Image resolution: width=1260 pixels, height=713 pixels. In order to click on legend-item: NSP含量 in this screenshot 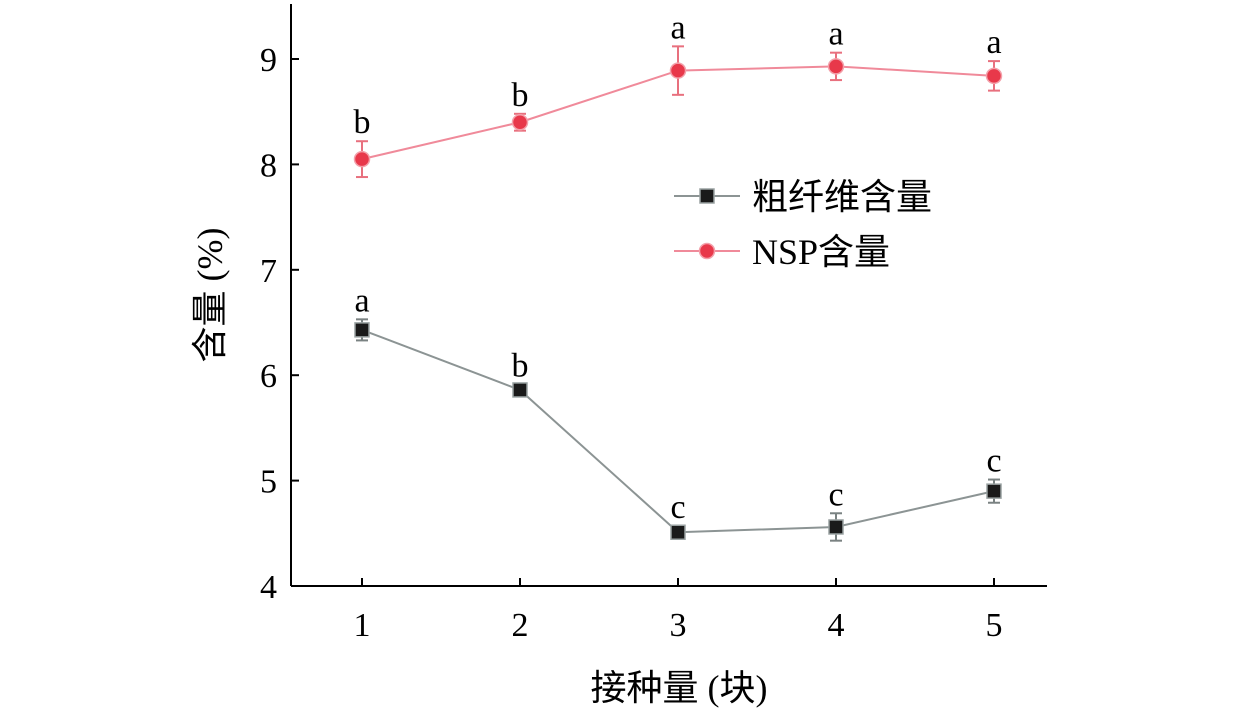, I will do `click(782, 252)`.